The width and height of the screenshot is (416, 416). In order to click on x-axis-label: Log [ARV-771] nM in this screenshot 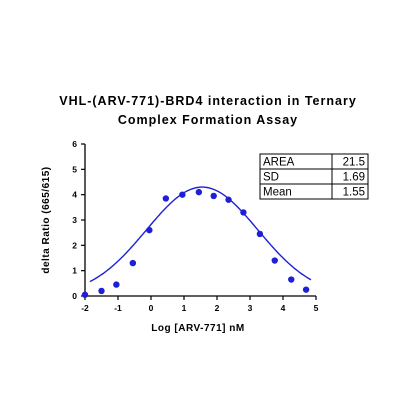, I will do `click(197, 328)`.